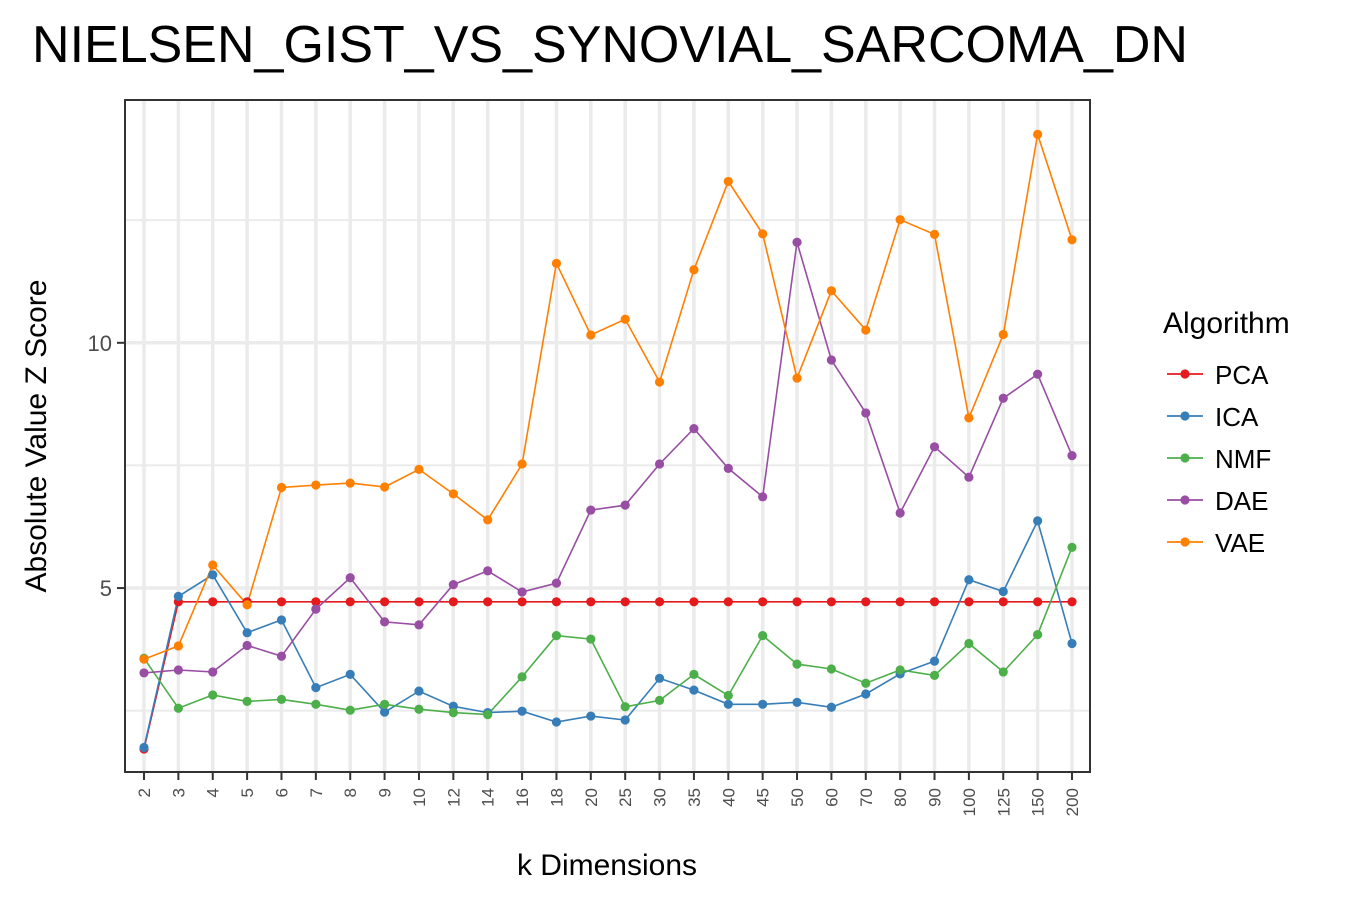 The width and height of the screenshot is (1350, 900). I want to click on x-tick-label: 16, so click(522, 797).